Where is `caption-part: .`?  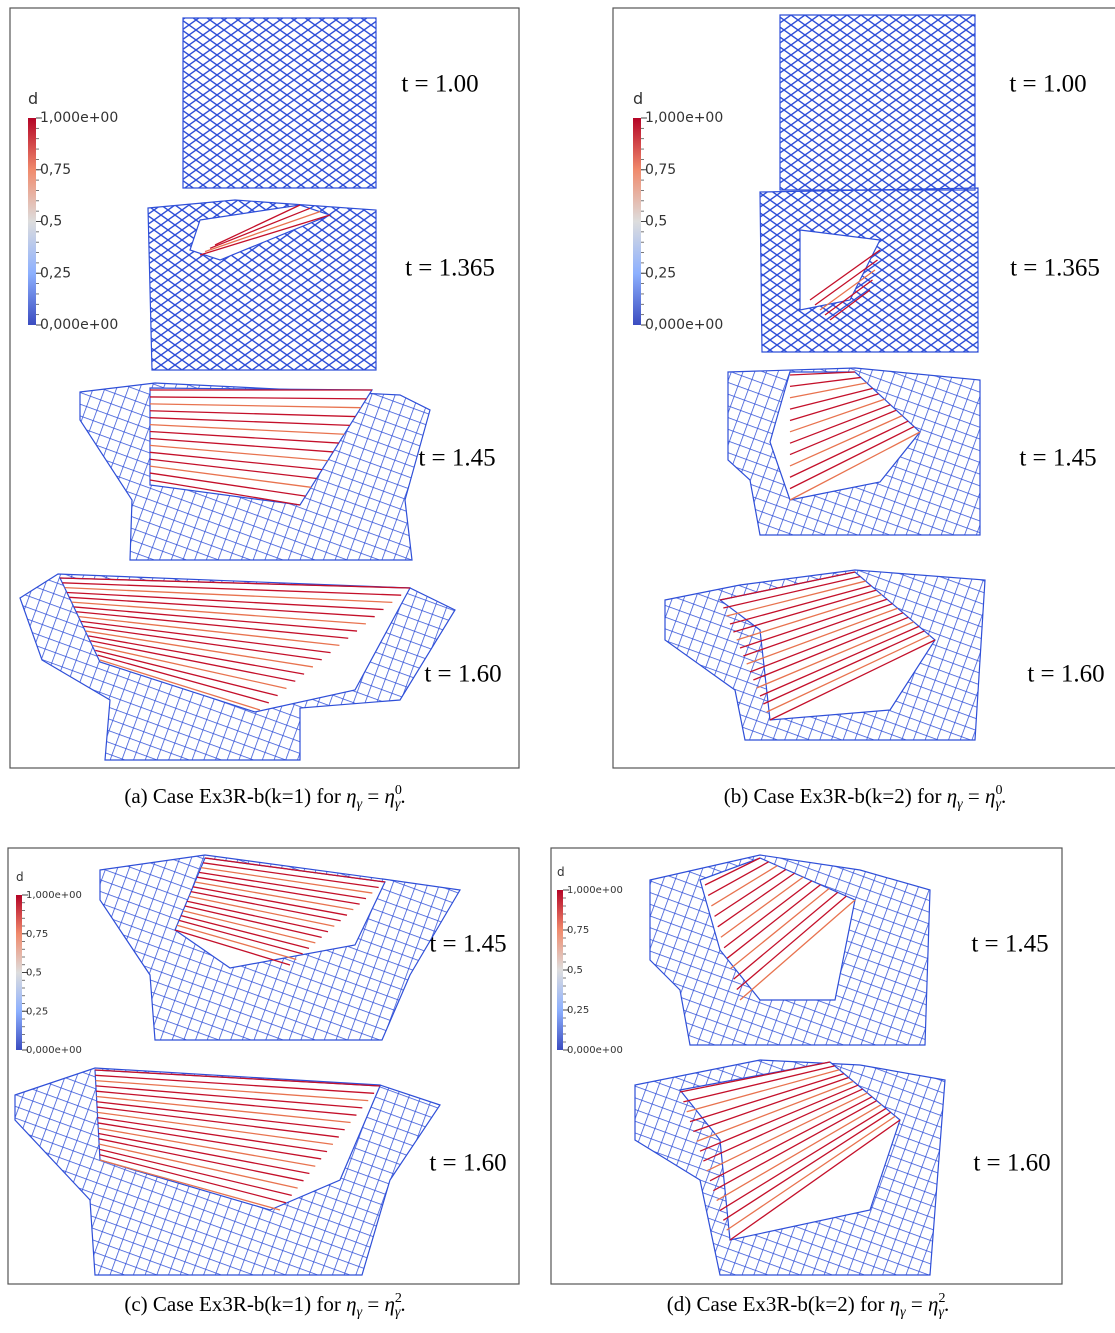 caption-part: . is located at coordinates (402, 796).